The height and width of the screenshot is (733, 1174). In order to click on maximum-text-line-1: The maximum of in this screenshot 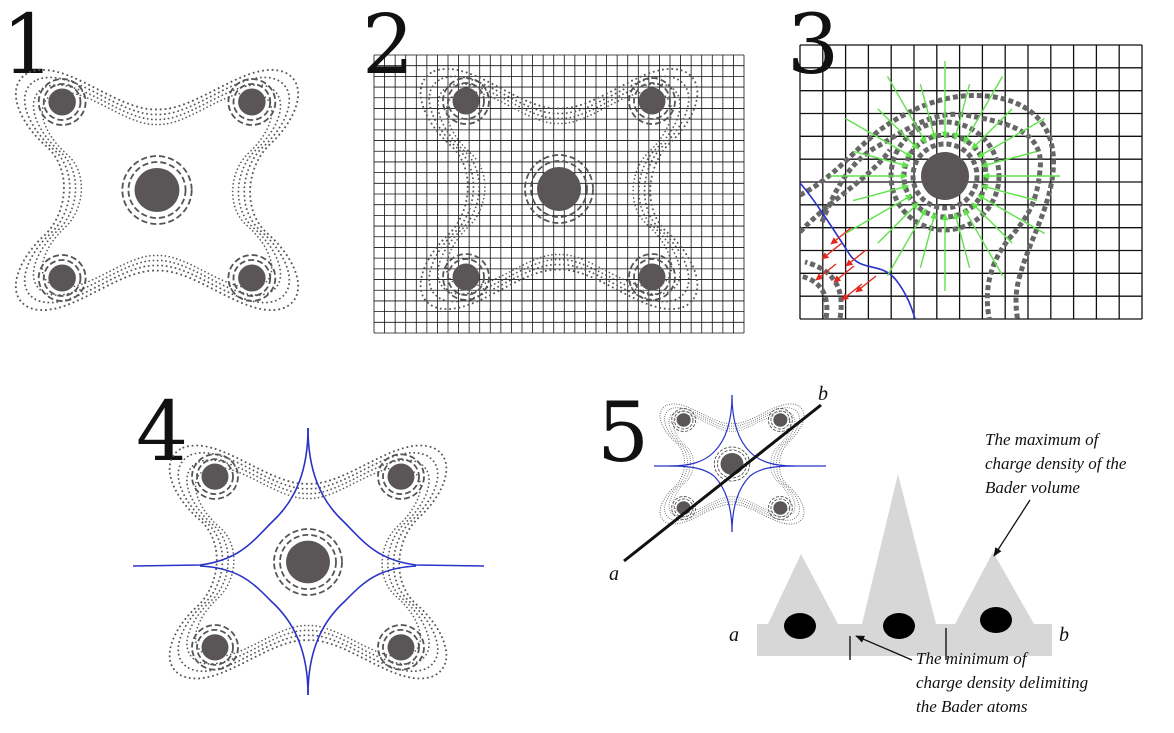, I will do `click(1043, 439)`.